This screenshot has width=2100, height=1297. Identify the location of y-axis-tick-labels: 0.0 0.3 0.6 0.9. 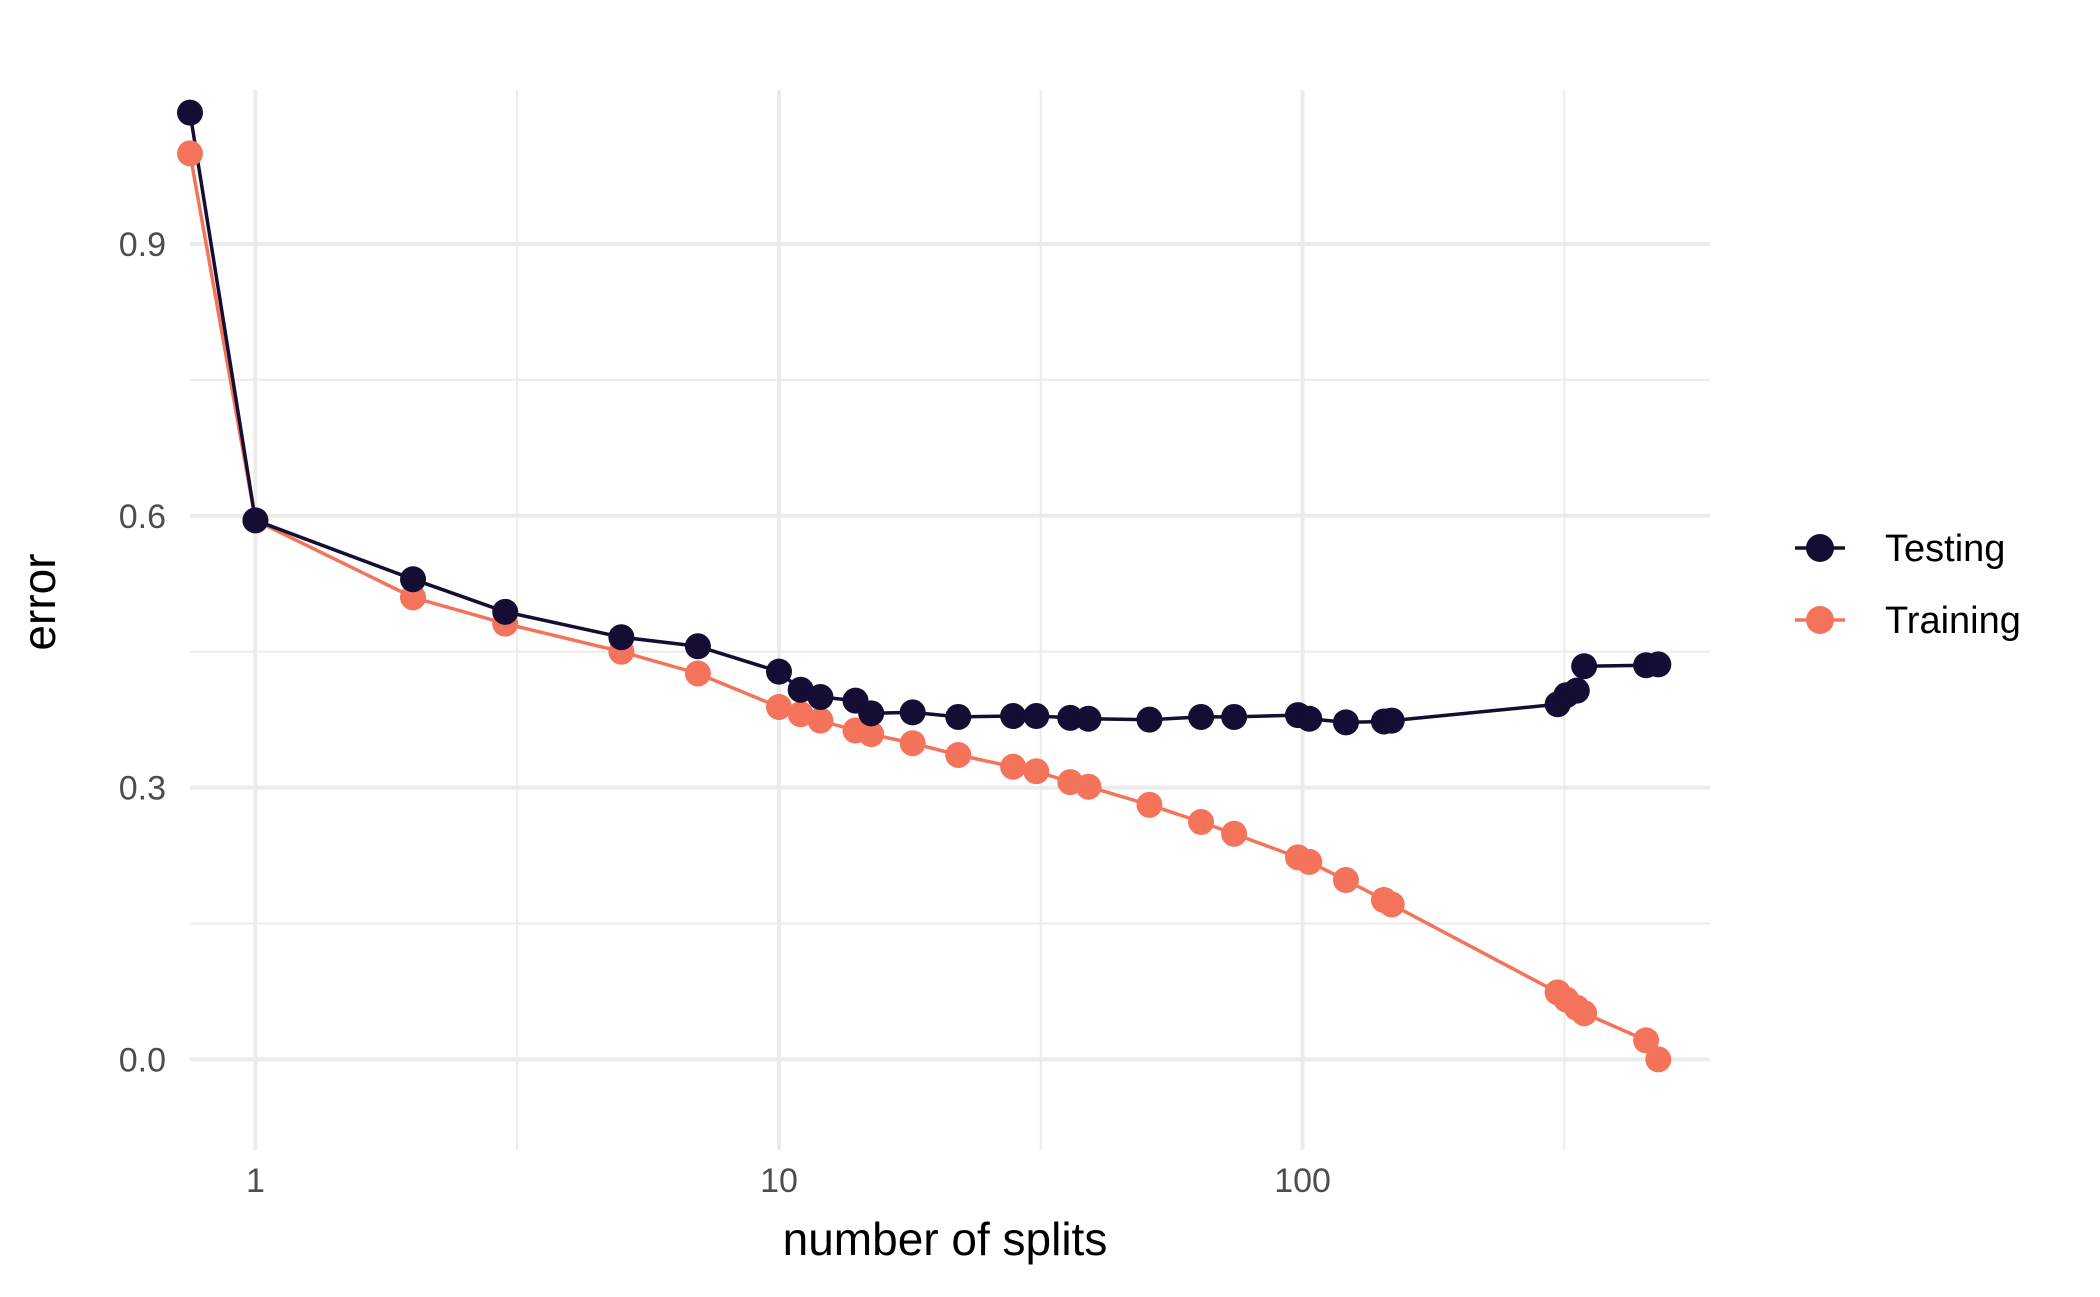
(142, 652).